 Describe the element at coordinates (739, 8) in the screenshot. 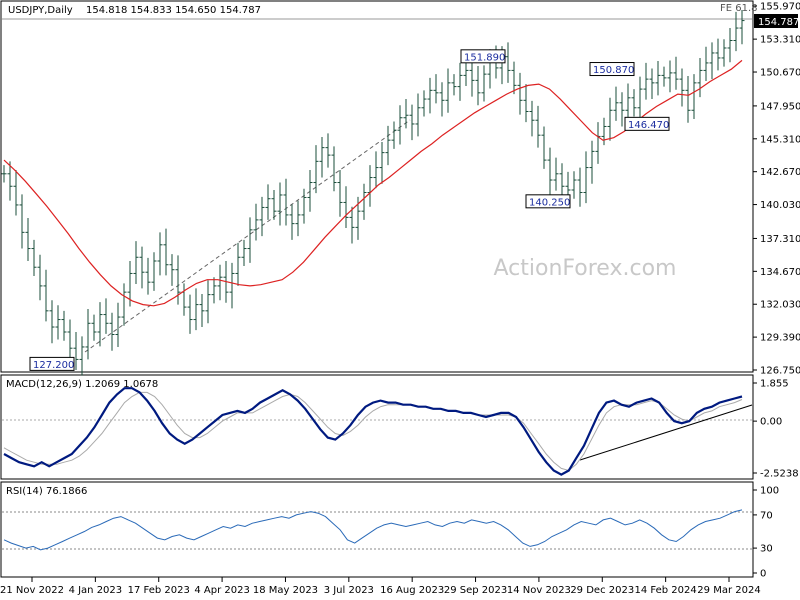

I see `fe-label: FE 61.8` at that location.